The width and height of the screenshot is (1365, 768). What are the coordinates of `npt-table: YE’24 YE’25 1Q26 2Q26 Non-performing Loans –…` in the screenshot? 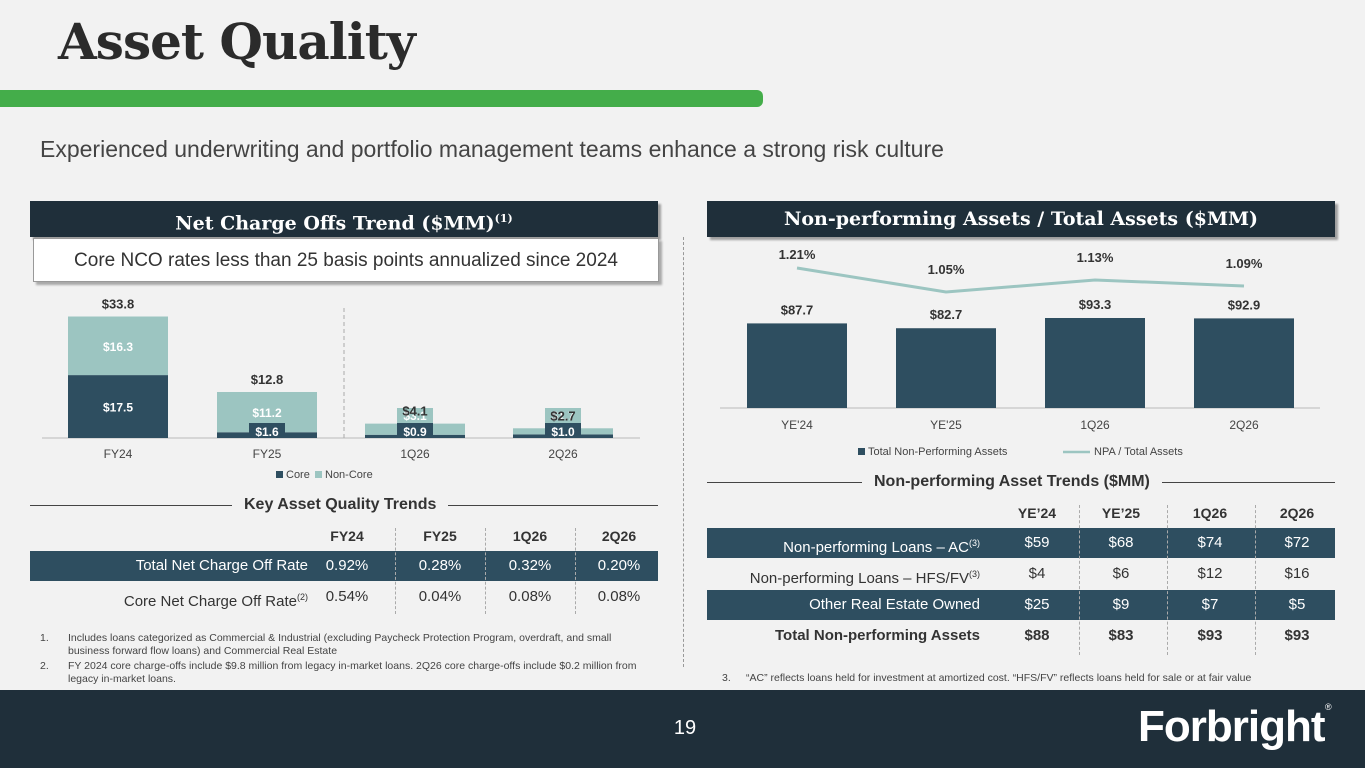 It's located at (1021, 577).